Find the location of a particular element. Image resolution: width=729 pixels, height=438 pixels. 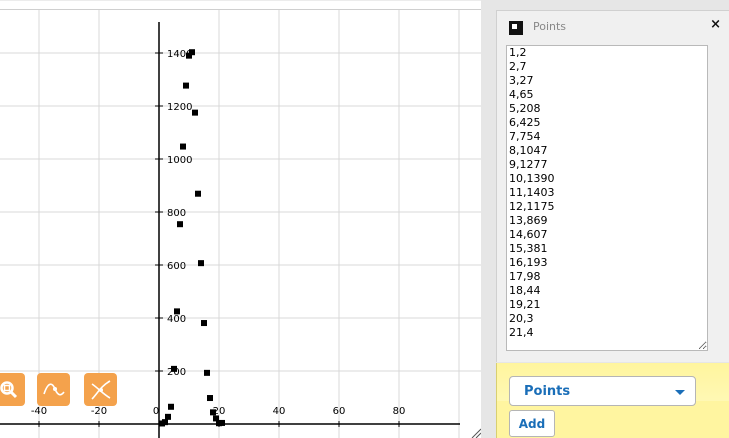

intersect-button is located at coordinates (100, 389).